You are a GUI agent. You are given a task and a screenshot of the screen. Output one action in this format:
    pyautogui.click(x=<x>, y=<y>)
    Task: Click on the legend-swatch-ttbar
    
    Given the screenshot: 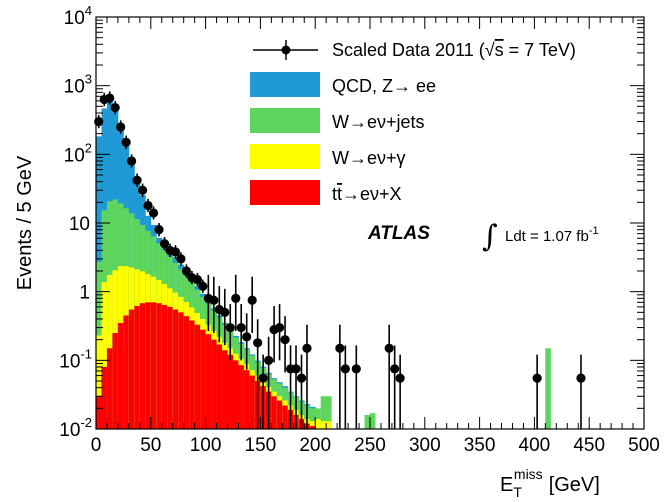 What is the action you would take?
    pyautogui.click(x=285, y=192)
    